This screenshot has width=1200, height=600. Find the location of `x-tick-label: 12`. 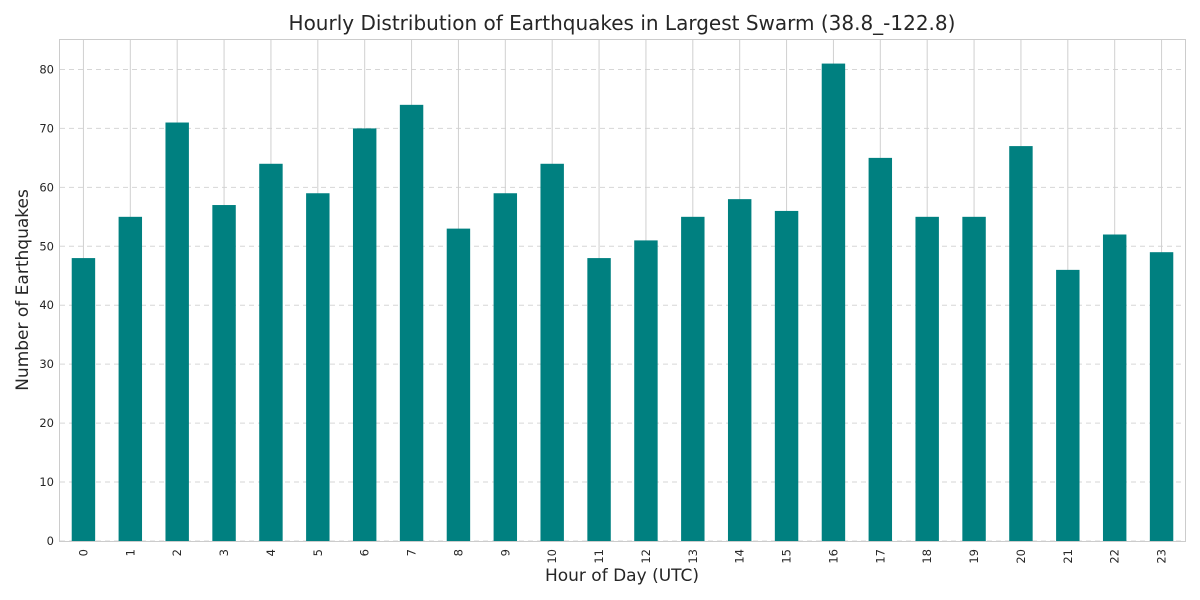

x-tick-label: 12 is located at coordinates (646, 556).